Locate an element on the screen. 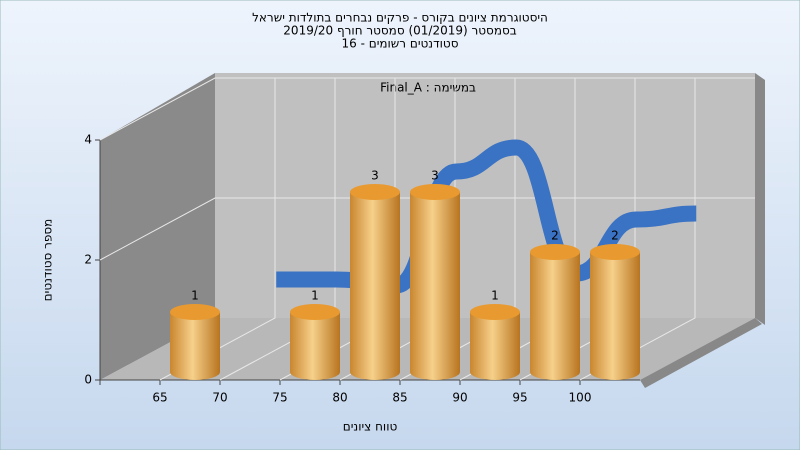  x-tick-label: 65 is located at coordinates (159, 398).